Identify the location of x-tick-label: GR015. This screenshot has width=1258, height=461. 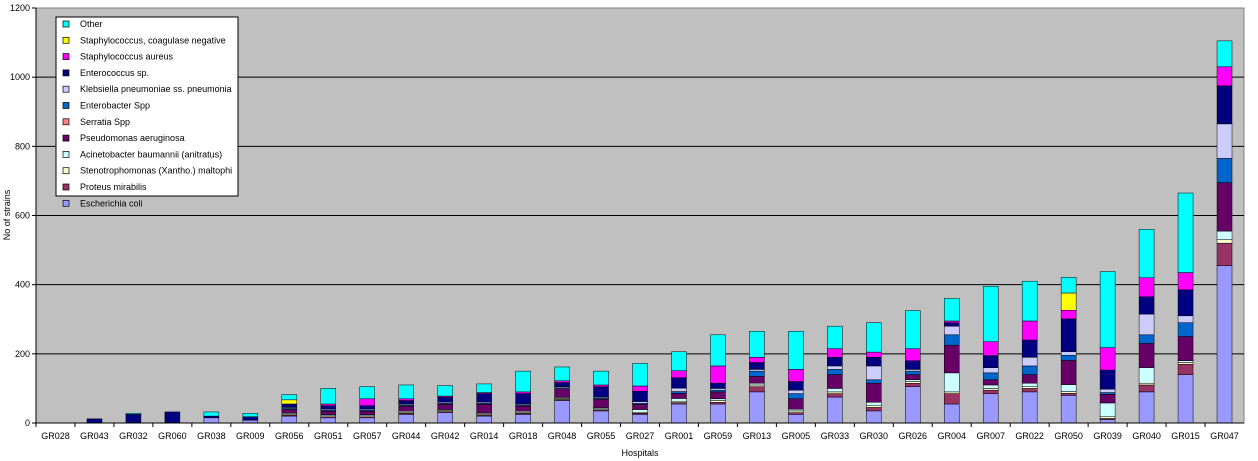
(1185, 436).